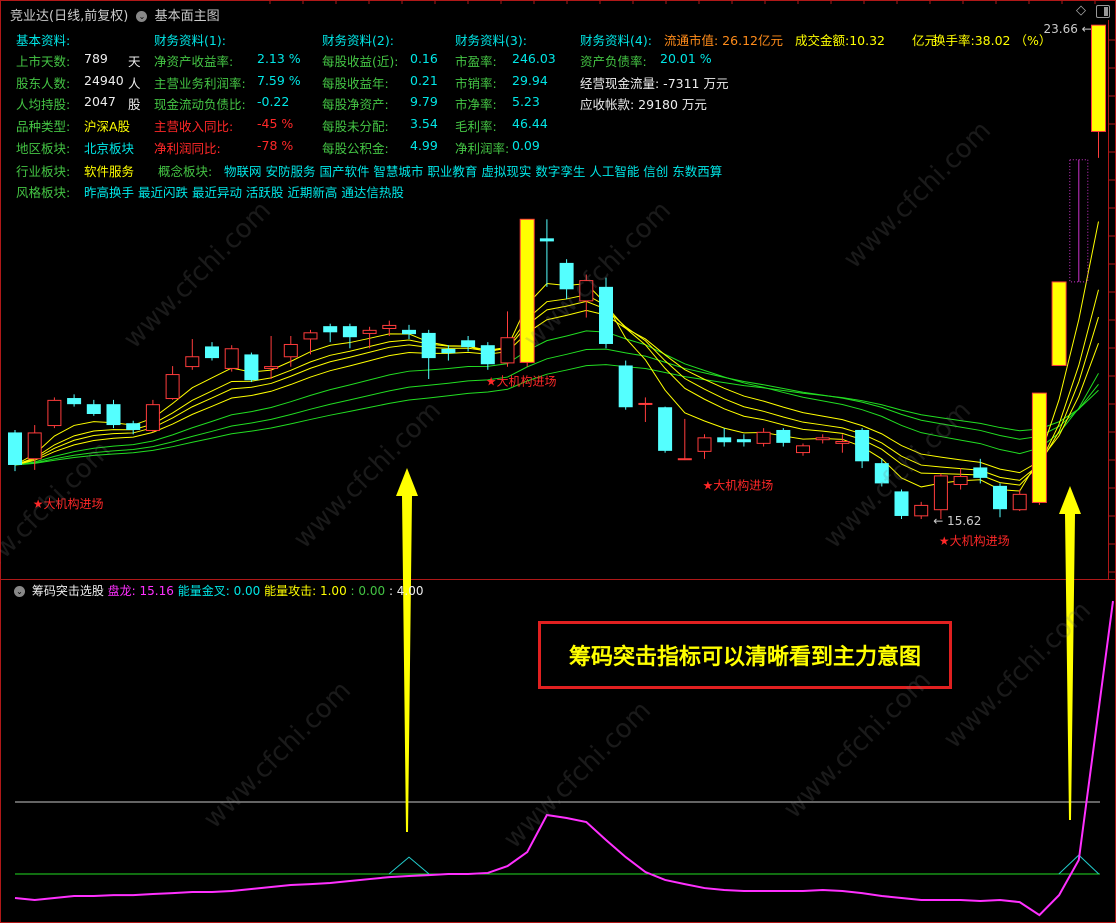 Image resolution: width=1116 pixels, height=923 pixels. Describe the element at coordinates (43, 126) in the screenshot. I see `basic-label: 品种类型:` at that location.